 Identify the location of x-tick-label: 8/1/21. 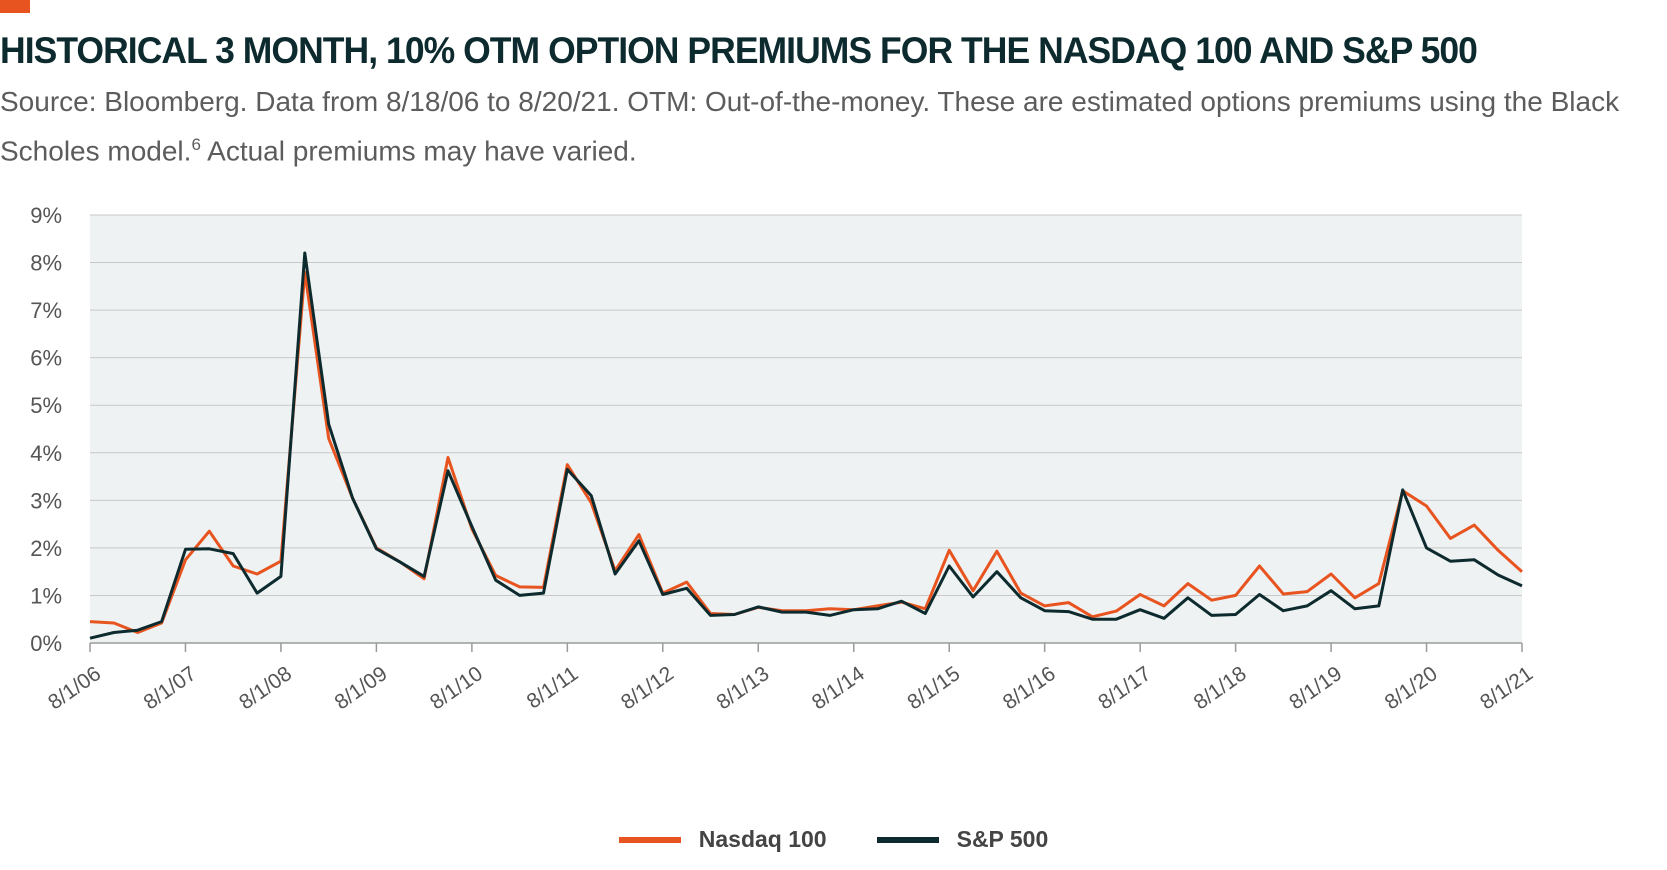
(1506, 688).